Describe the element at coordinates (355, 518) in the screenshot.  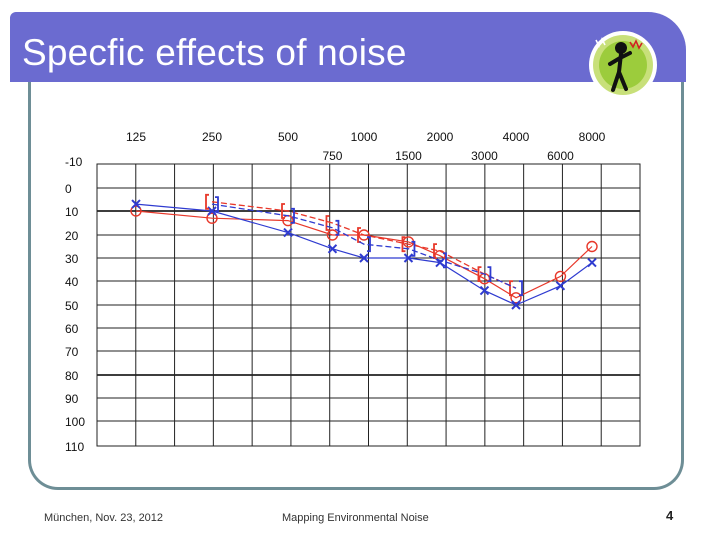
I see `footer-title: Mapping Environmental Noise` at that location.